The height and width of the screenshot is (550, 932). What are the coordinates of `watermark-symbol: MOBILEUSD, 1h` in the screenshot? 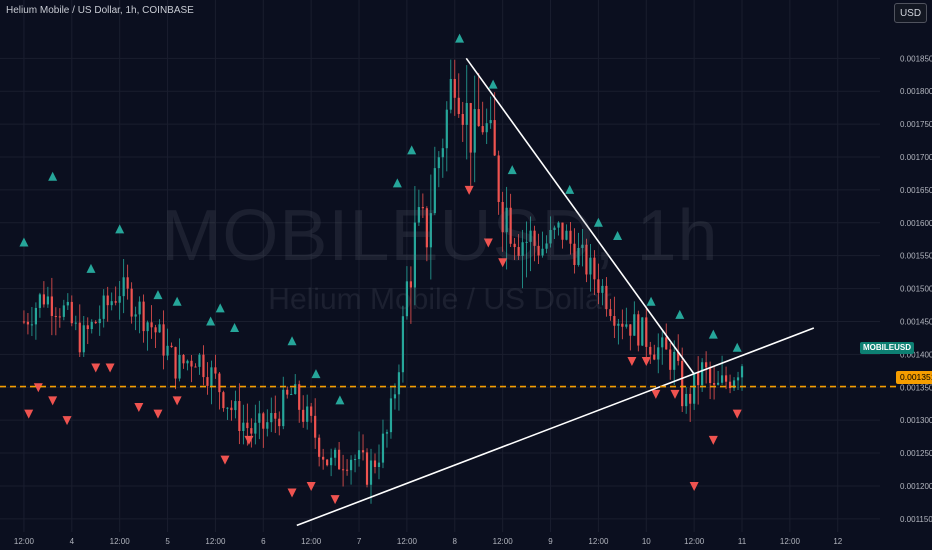 It's located at (440, 236).